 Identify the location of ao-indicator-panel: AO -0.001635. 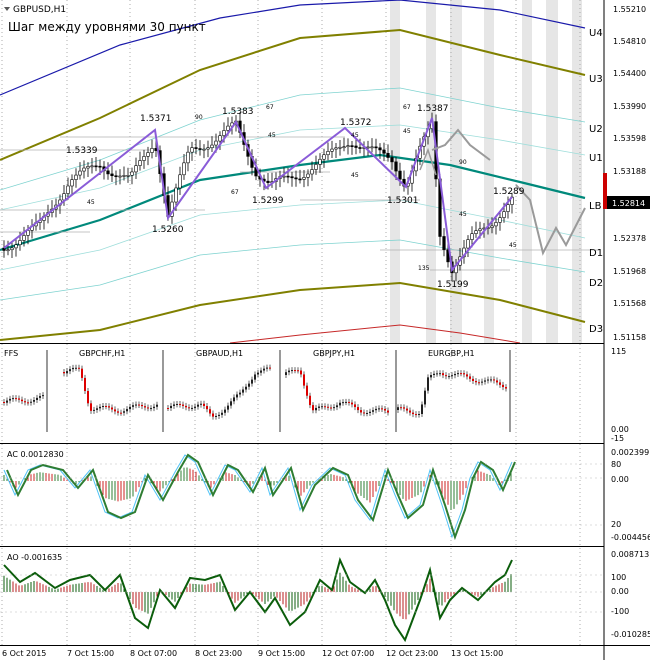
(302, 598).